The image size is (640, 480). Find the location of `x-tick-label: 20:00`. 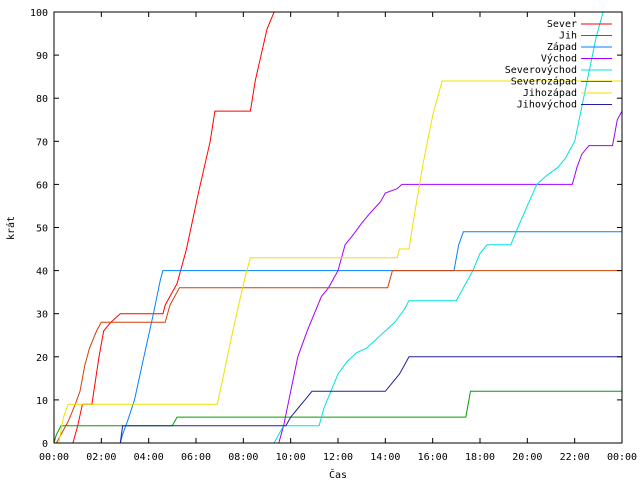

x-tick-label: 20:00 is located at coordinates (527, 457).